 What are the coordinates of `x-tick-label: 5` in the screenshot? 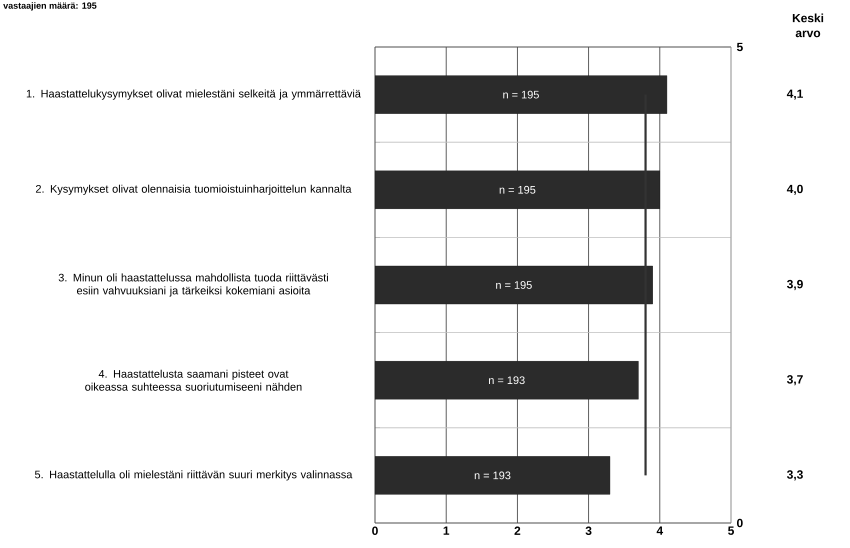 It's located at (731, 530).